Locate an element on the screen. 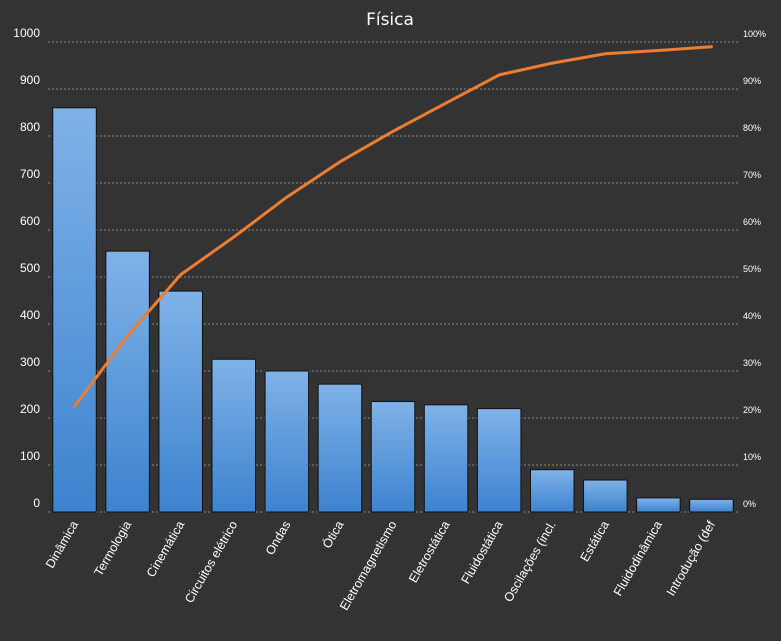 The height and width of the screenshot is (641, 781). y2-tick-label: 50% is located at coordinates (752, 269).